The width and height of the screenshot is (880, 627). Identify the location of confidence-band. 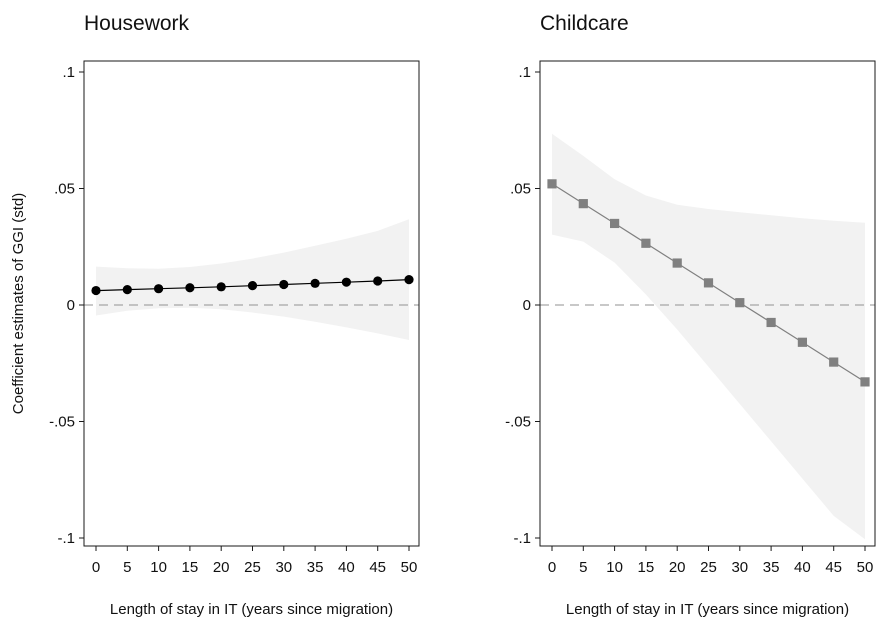
(252, 279).